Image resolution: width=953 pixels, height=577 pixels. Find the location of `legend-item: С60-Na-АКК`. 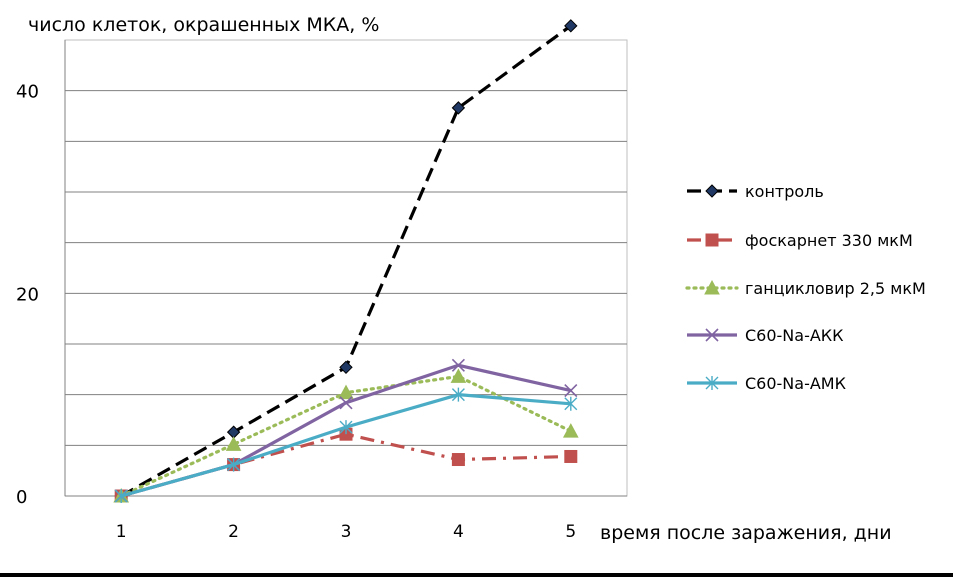

legend-item: С60-Na-АКК is located at coordinates (765, 335).